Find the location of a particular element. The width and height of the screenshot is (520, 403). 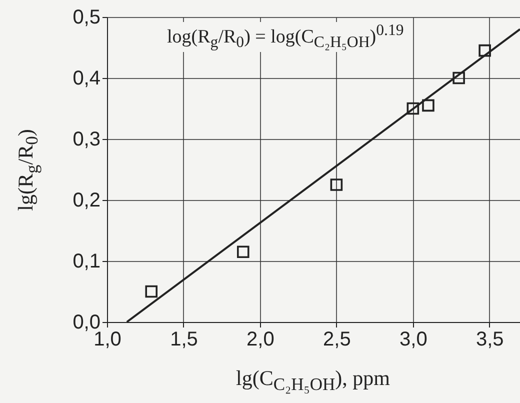

y-tick-label: 0,4 is located at coordinates (86, 79).